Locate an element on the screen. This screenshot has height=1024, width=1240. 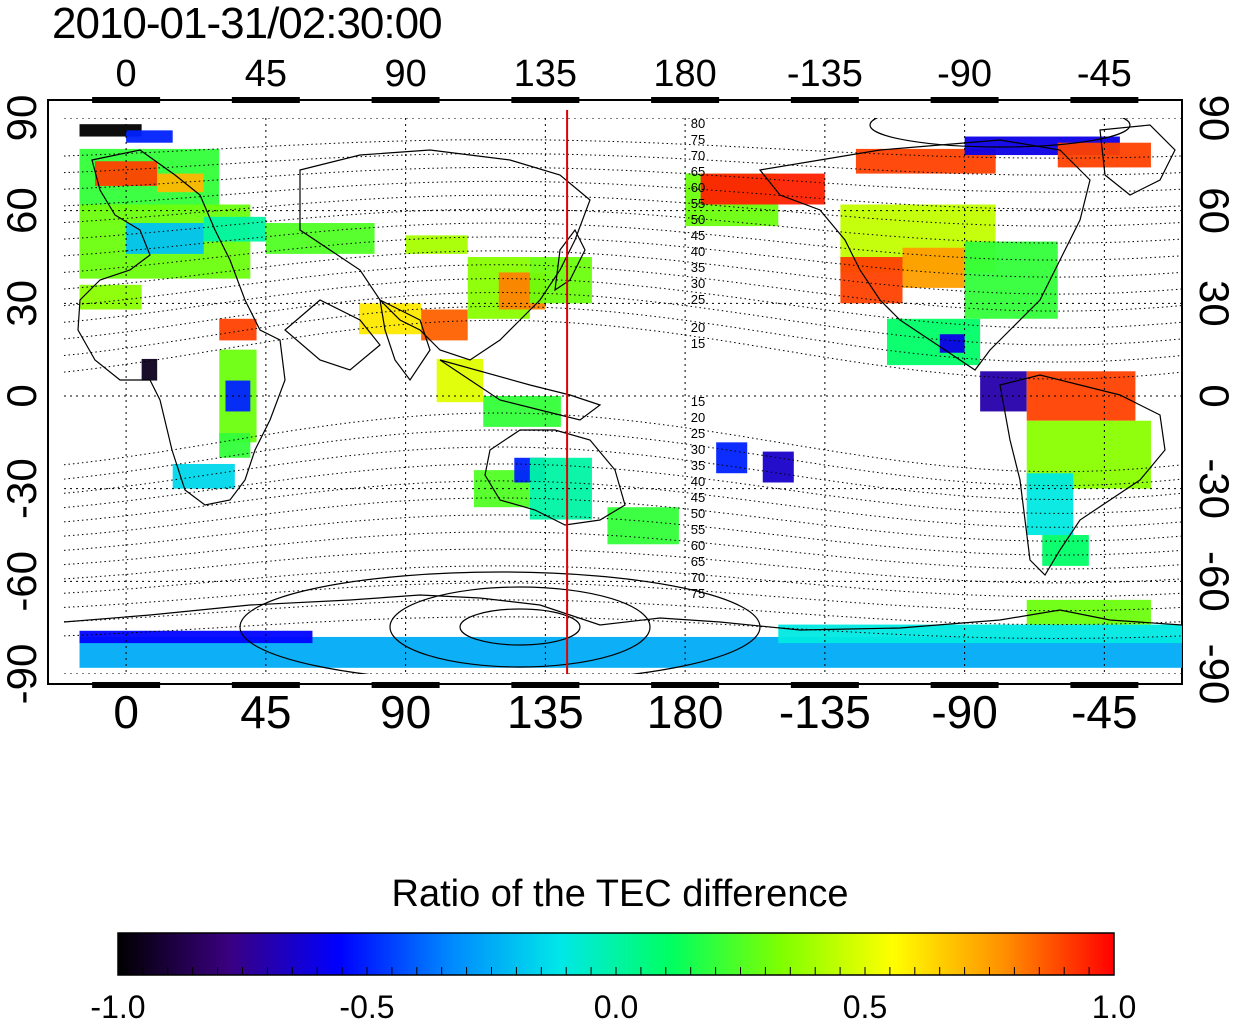
right-lat-tick-label: 60 is located at coordinates (1214, 210).